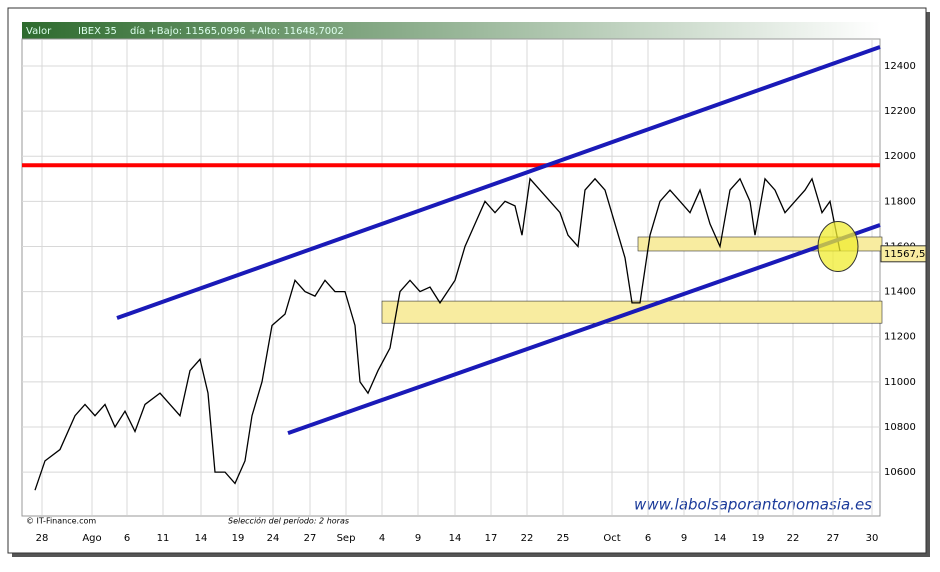 The width and height of the screenshot is (940, 572). Describe the element at coordinates (838, 246) in the screenshot. I see `highlight-circle` at that location.